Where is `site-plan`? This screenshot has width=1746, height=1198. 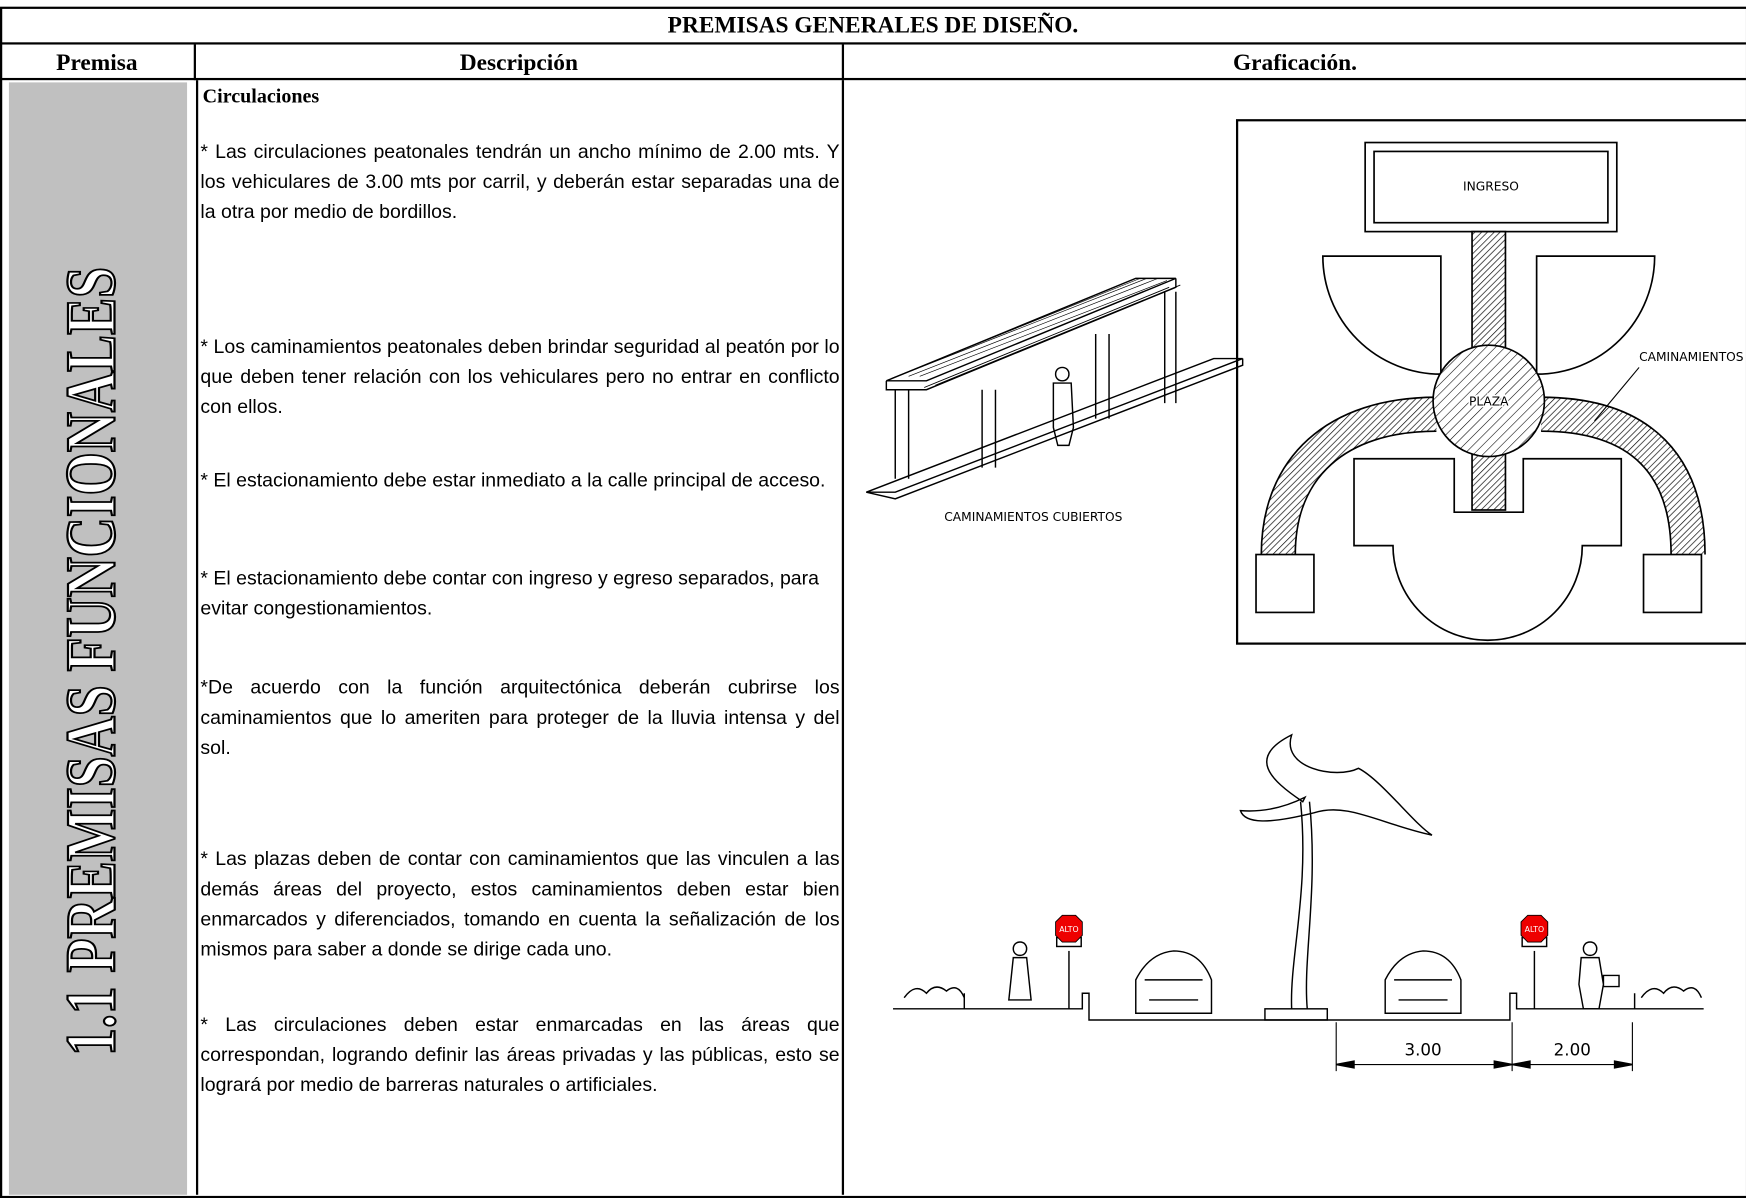 site-plan is located at coordinates (1490, 382).